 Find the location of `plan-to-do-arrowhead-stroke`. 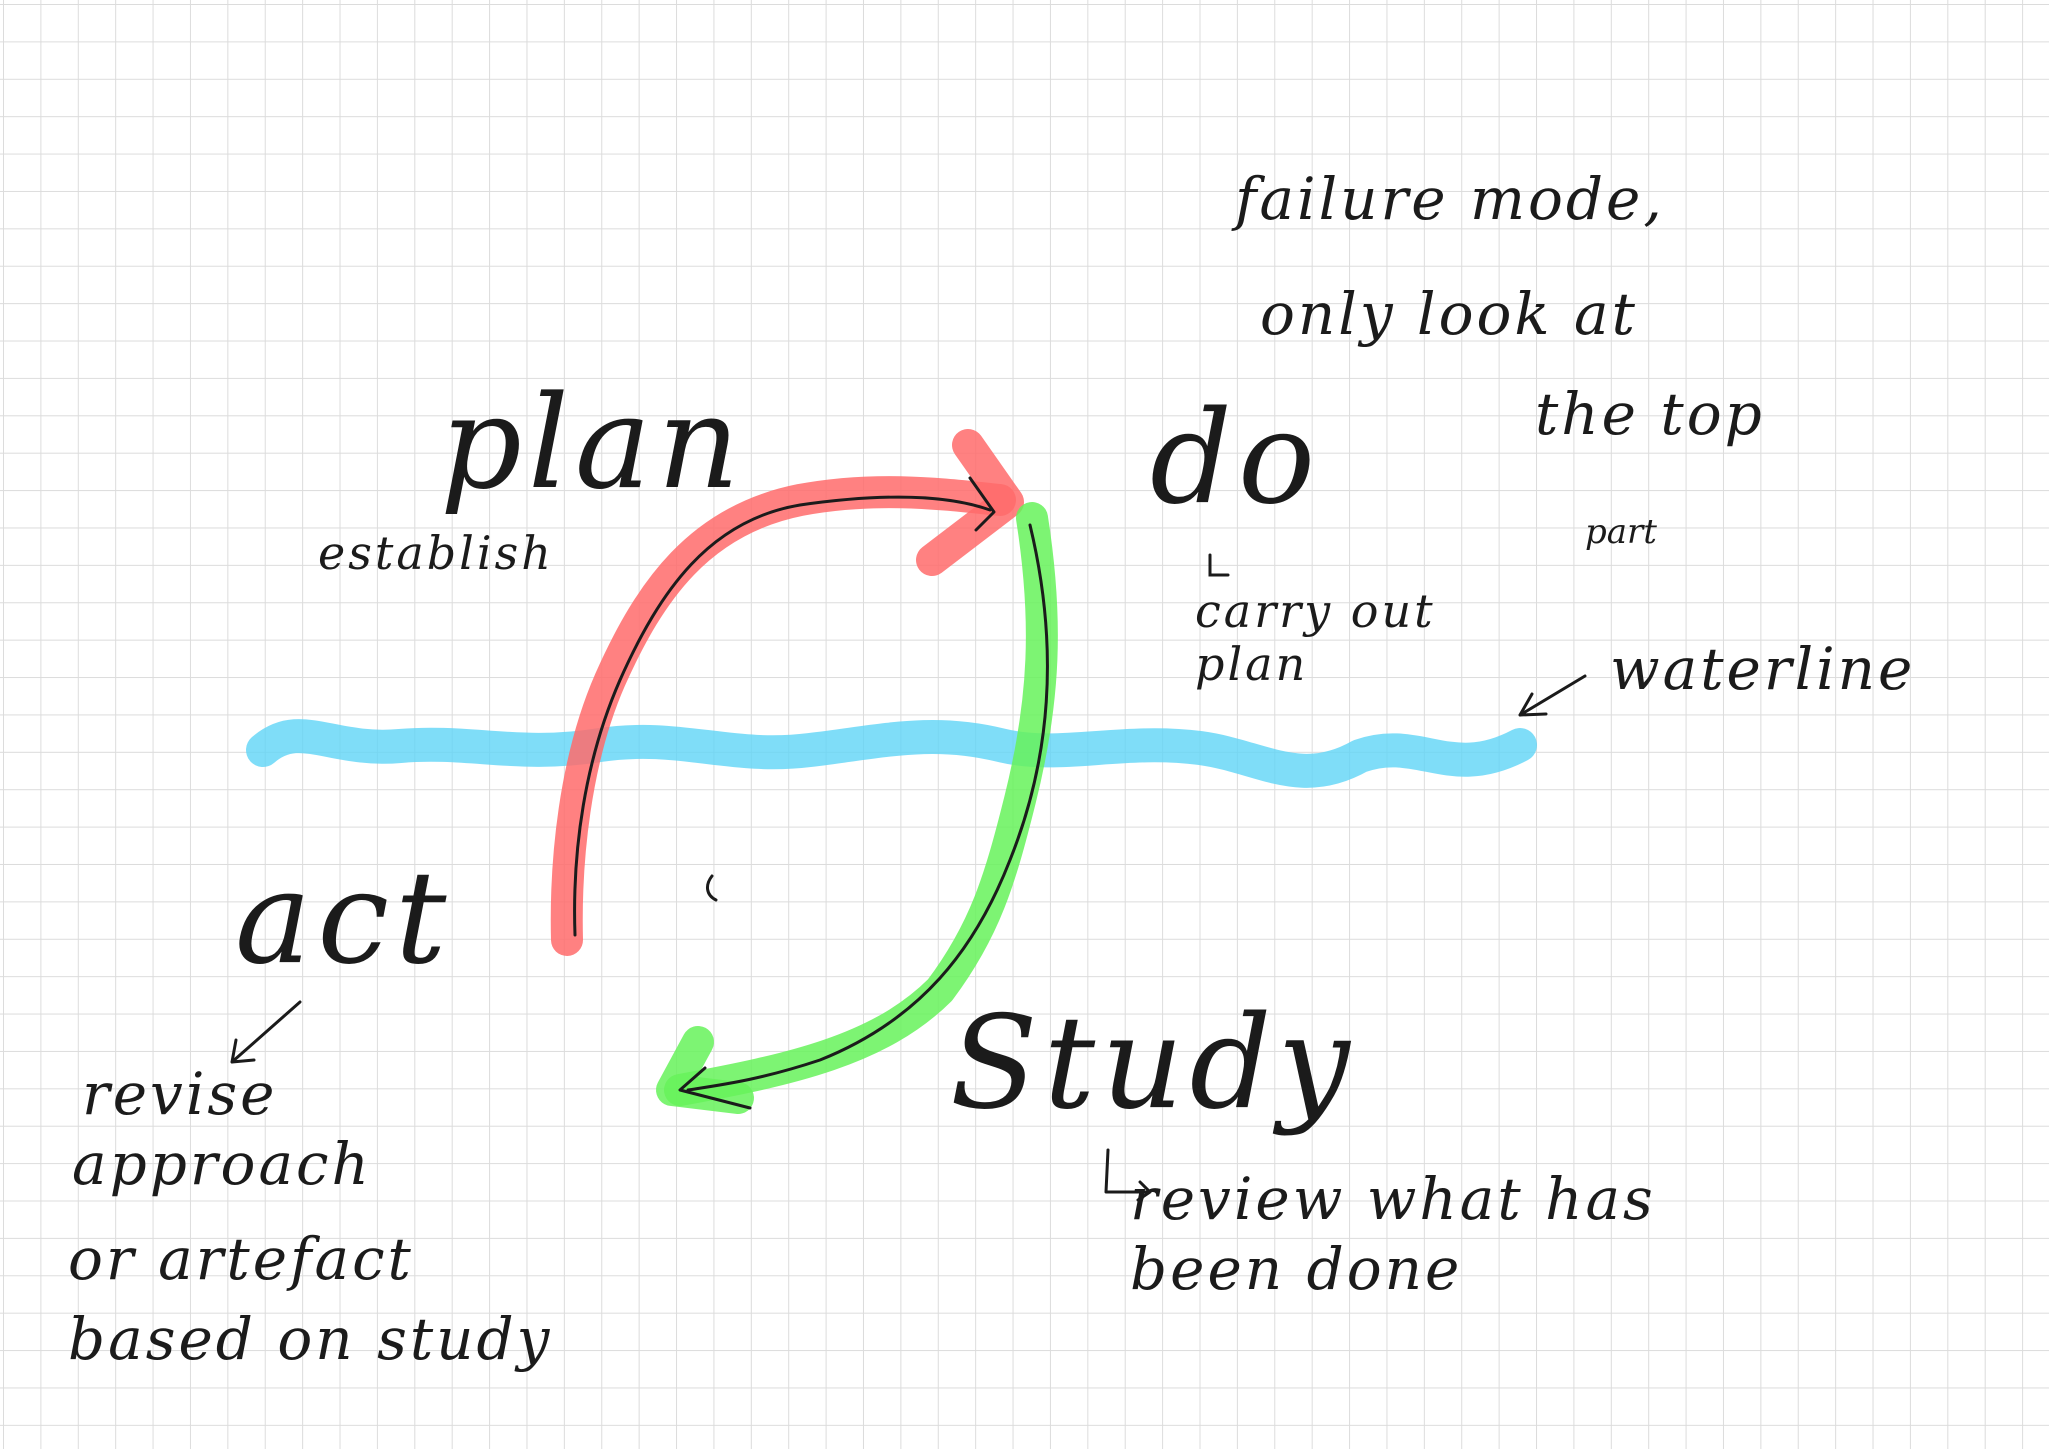

plan-to-do-arrowhead-stroke is located at coordinates (970, 502).